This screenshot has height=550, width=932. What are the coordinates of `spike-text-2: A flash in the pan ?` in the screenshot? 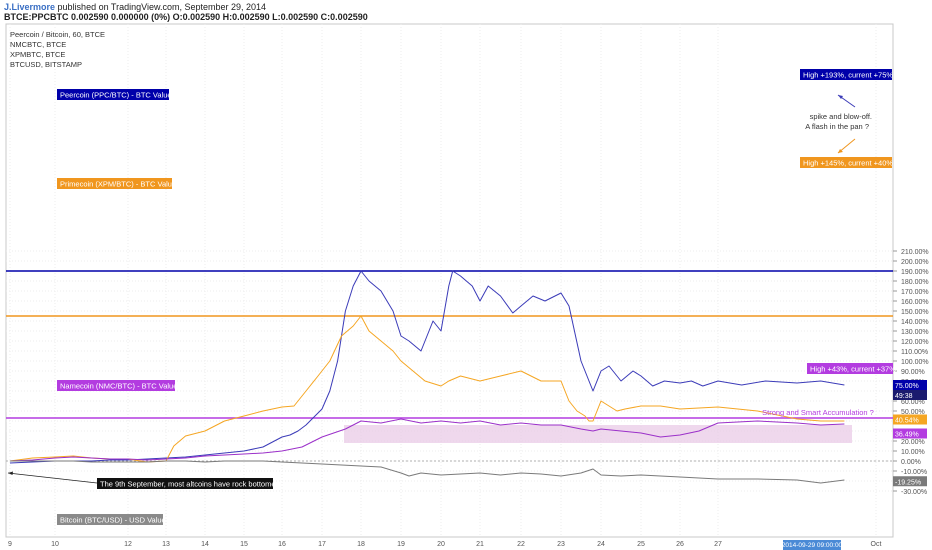 It's located at (837, 126).